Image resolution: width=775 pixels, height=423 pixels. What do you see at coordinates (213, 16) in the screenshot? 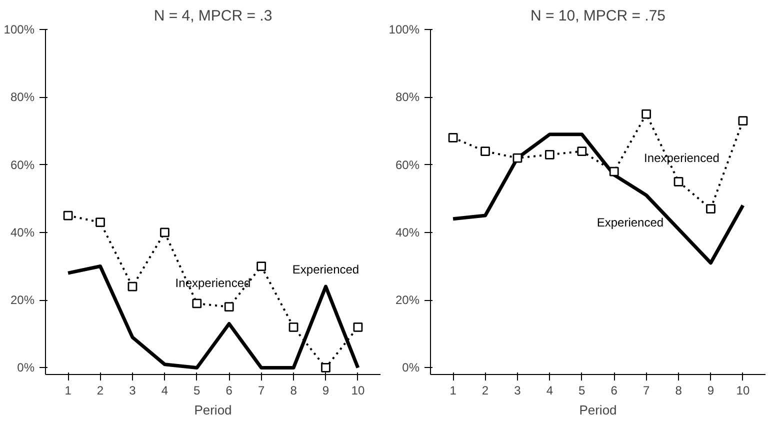
I see `chart-title: N = 4, MPCR = .3` at bounding box center [213, 16].